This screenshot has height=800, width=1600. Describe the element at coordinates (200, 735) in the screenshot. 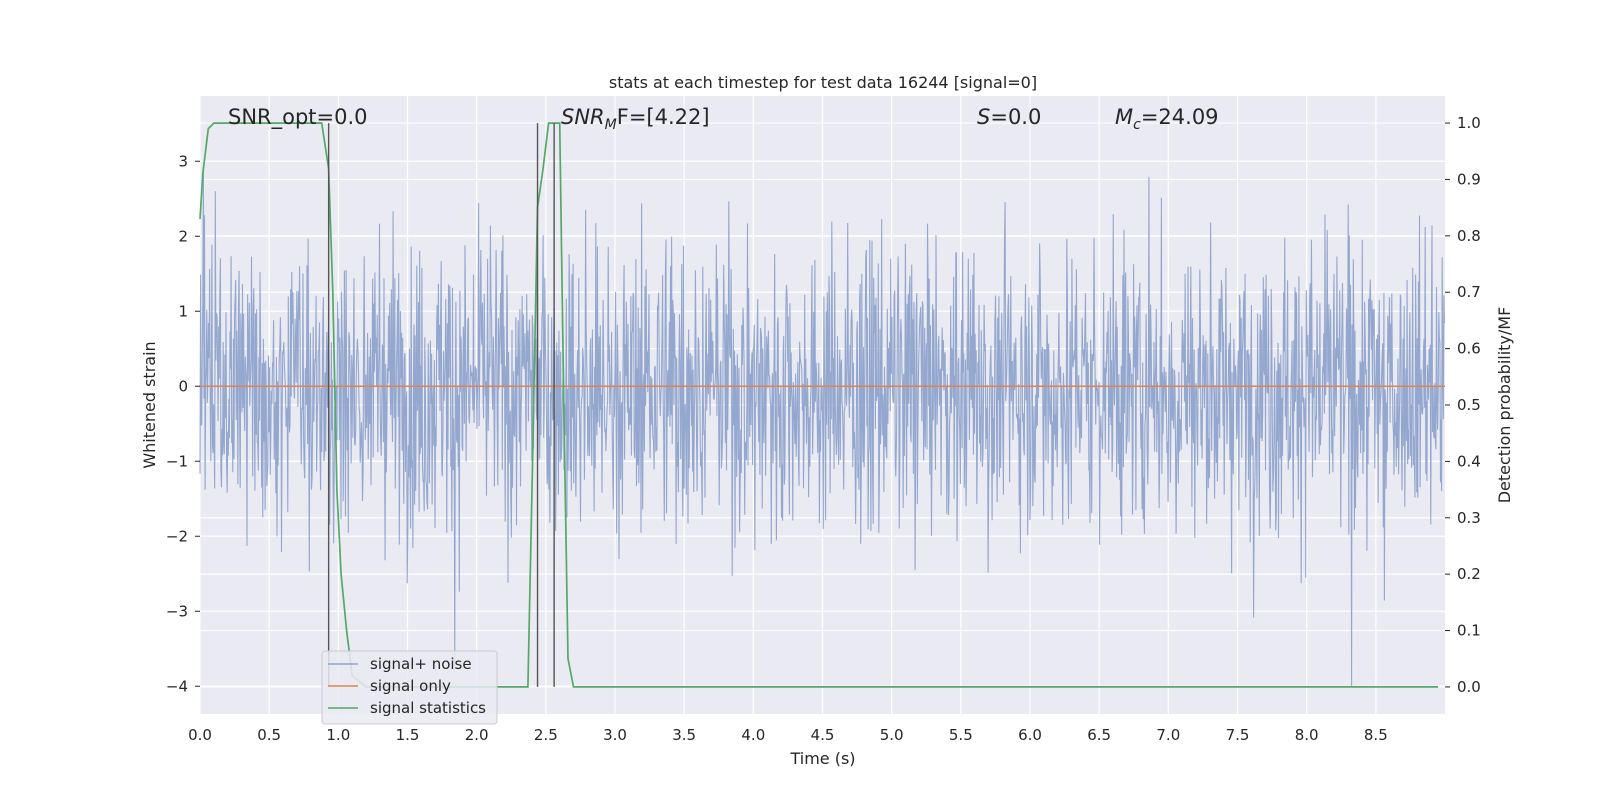

I see `x-tick-label: 0.0` at that location.